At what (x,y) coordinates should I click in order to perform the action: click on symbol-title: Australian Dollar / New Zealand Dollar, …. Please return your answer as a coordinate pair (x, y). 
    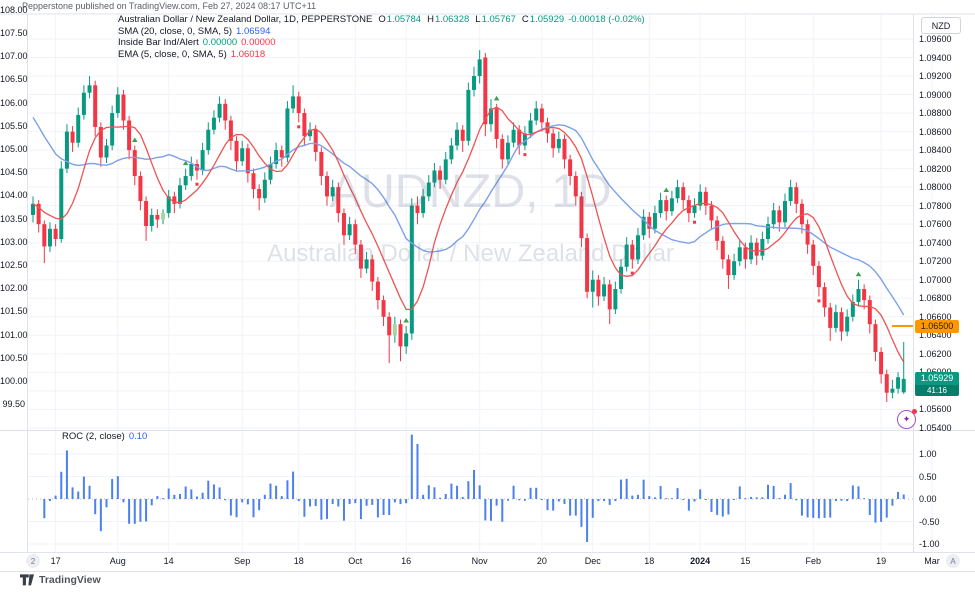
    Looking at the image, I should click on (245, 19).